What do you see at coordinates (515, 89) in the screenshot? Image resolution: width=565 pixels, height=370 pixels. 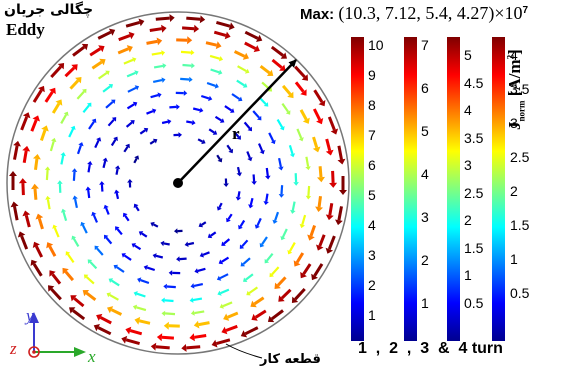 I see `colorbar-unit-label: Jnorm [A/m2]` at bounding box center [515, 89].